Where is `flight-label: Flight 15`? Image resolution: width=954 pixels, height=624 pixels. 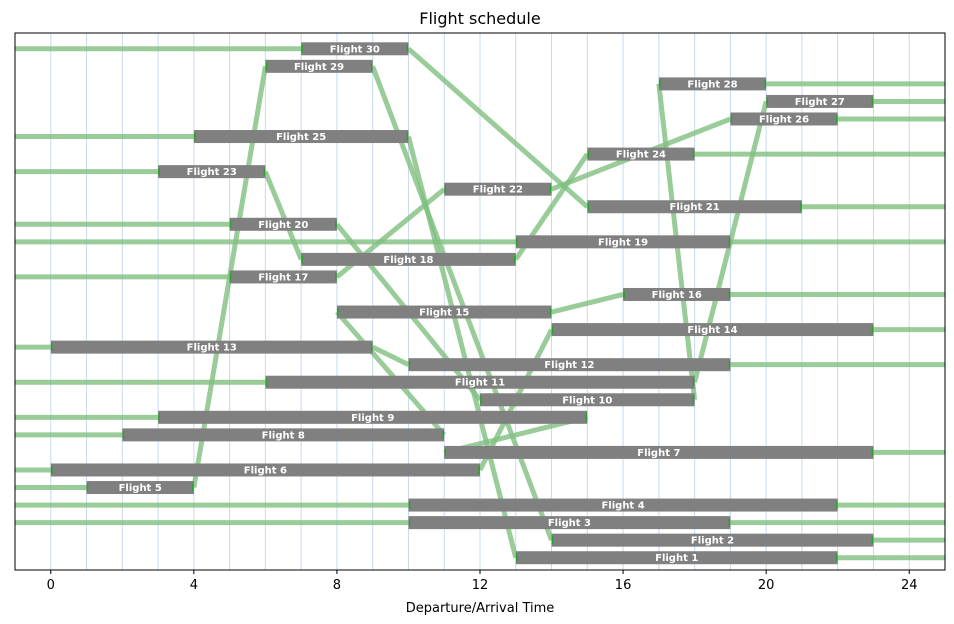
flight-label: Flight 15 is located at coordinates (444, 313).